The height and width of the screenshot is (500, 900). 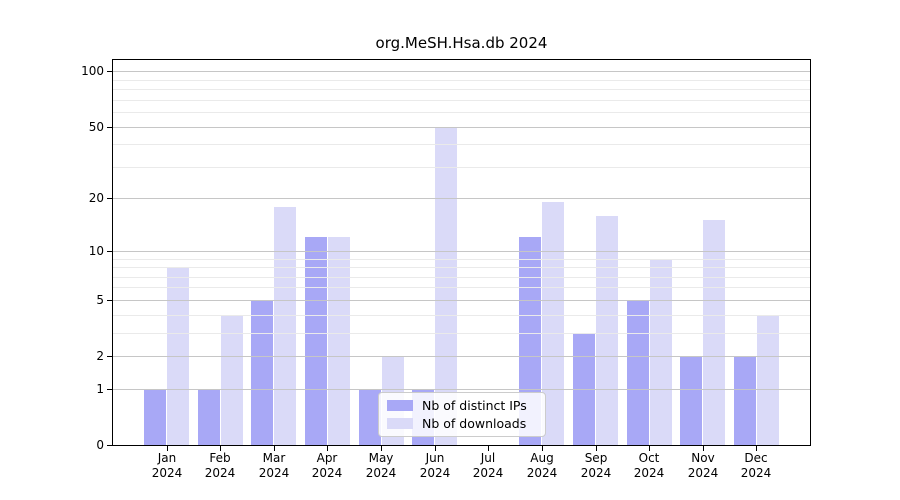 What do you see at coordinates (767, 379) in the screenshot?
I see `bar-downloads-dec` at bounding box center [767, 379].